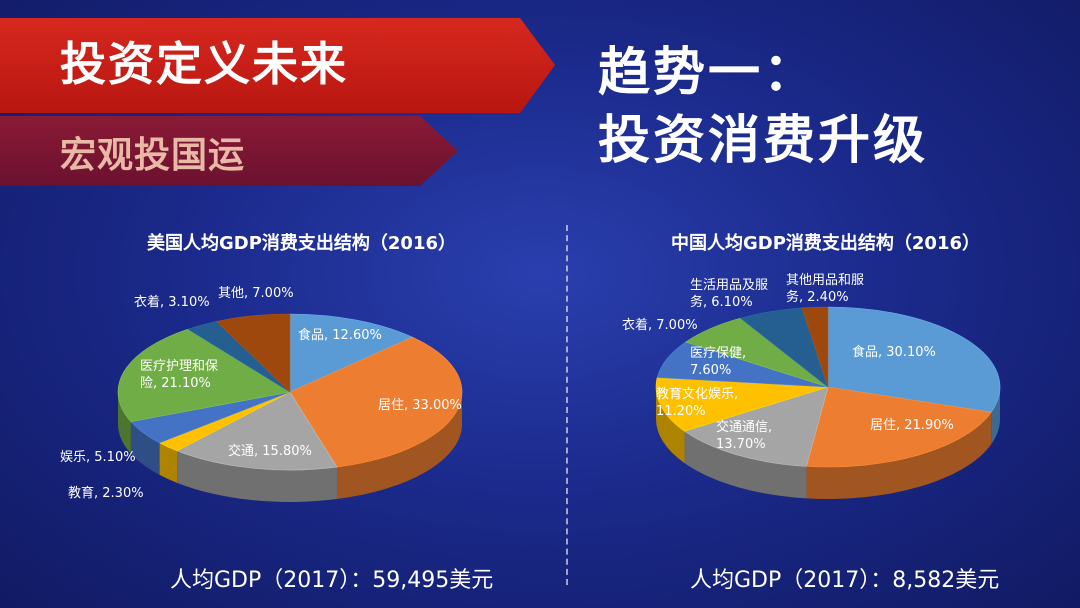 Image resolution: width=1080 pixels, height=608 pixels. I want to click on cn-label-衣着: 衣着, 7.00%, so click(660, 325).